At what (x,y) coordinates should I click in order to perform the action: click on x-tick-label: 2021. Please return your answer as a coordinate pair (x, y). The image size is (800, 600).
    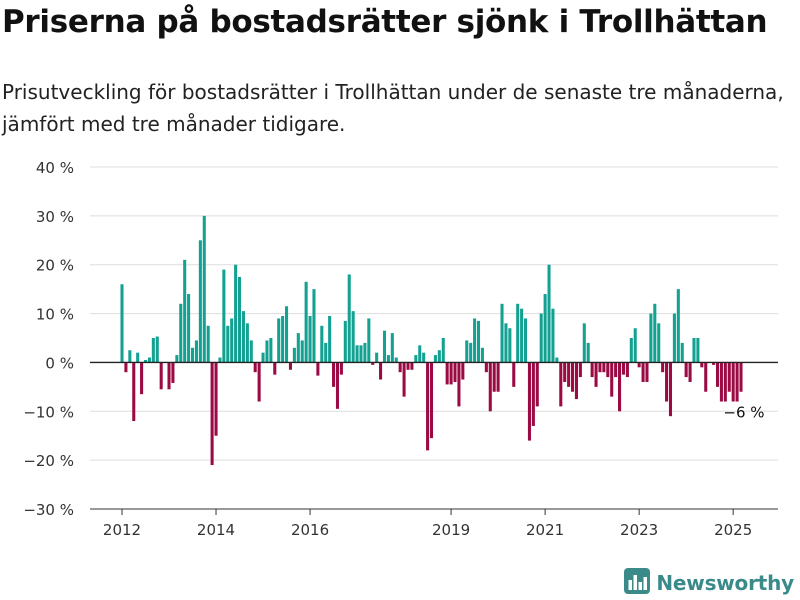
    Looking at the image, I should click on (545, 530).